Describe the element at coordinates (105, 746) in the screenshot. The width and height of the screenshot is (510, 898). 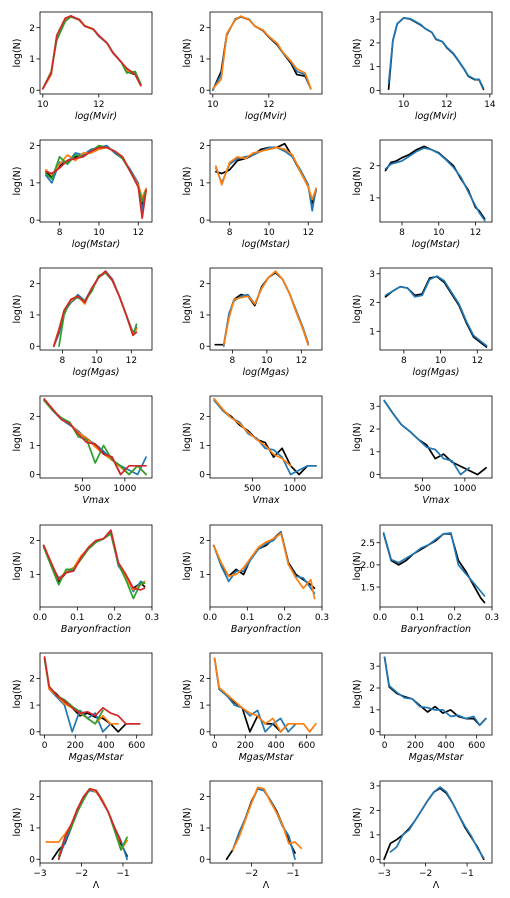
I see `x-tick-label: 400` at that location.